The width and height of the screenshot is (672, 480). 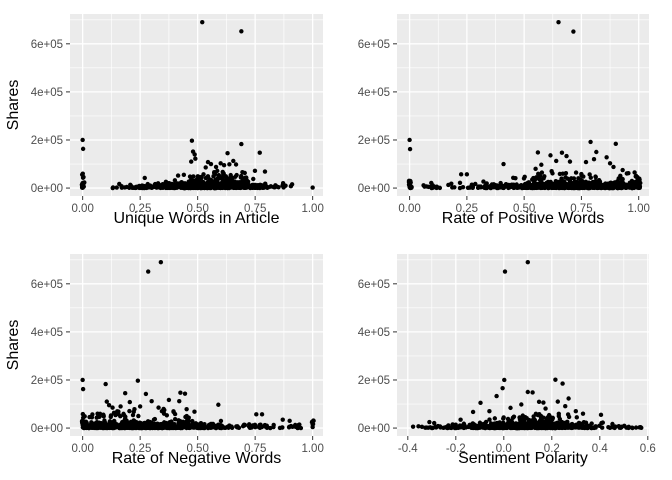 I want to click on x-tick-label: 0.4, so click(x=600, y=449).